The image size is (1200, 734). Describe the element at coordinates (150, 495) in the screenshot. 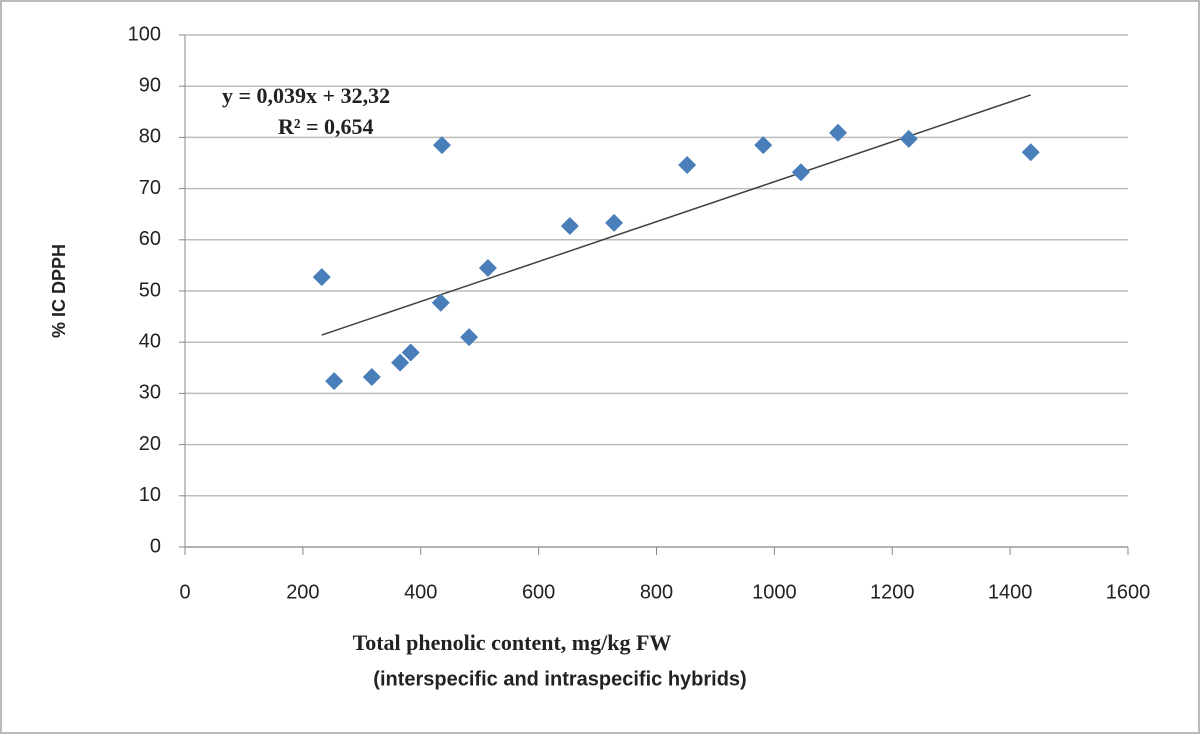

I see `y-tick-label: 10` at that location.